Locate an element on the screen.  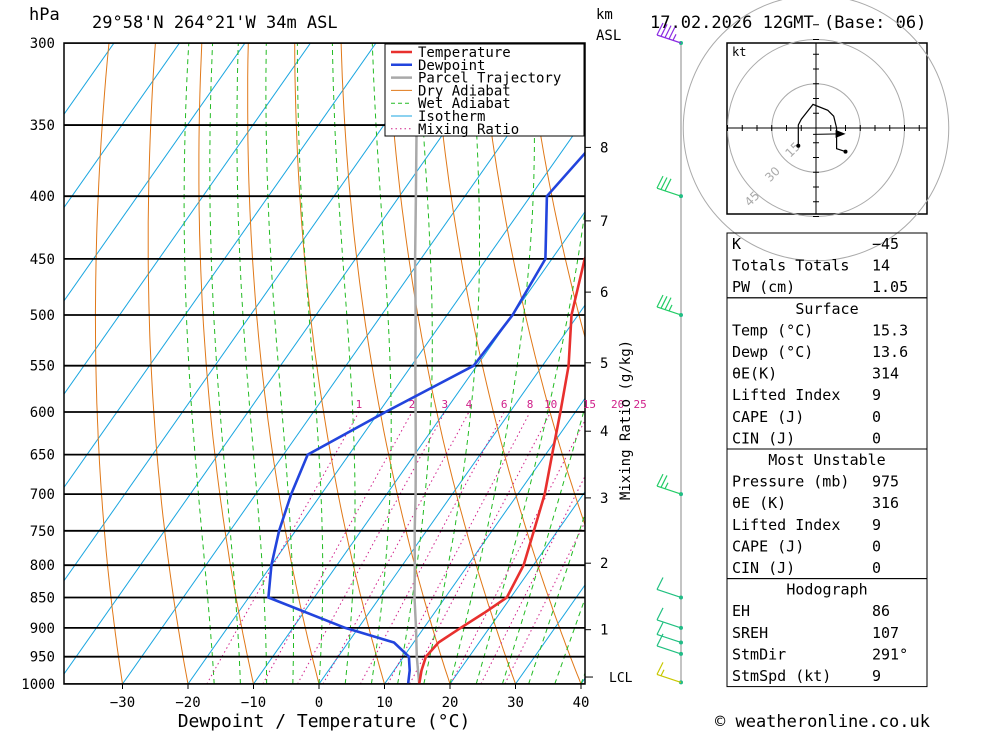
parcel-trajectory-line is located at coordinates (417, 384).